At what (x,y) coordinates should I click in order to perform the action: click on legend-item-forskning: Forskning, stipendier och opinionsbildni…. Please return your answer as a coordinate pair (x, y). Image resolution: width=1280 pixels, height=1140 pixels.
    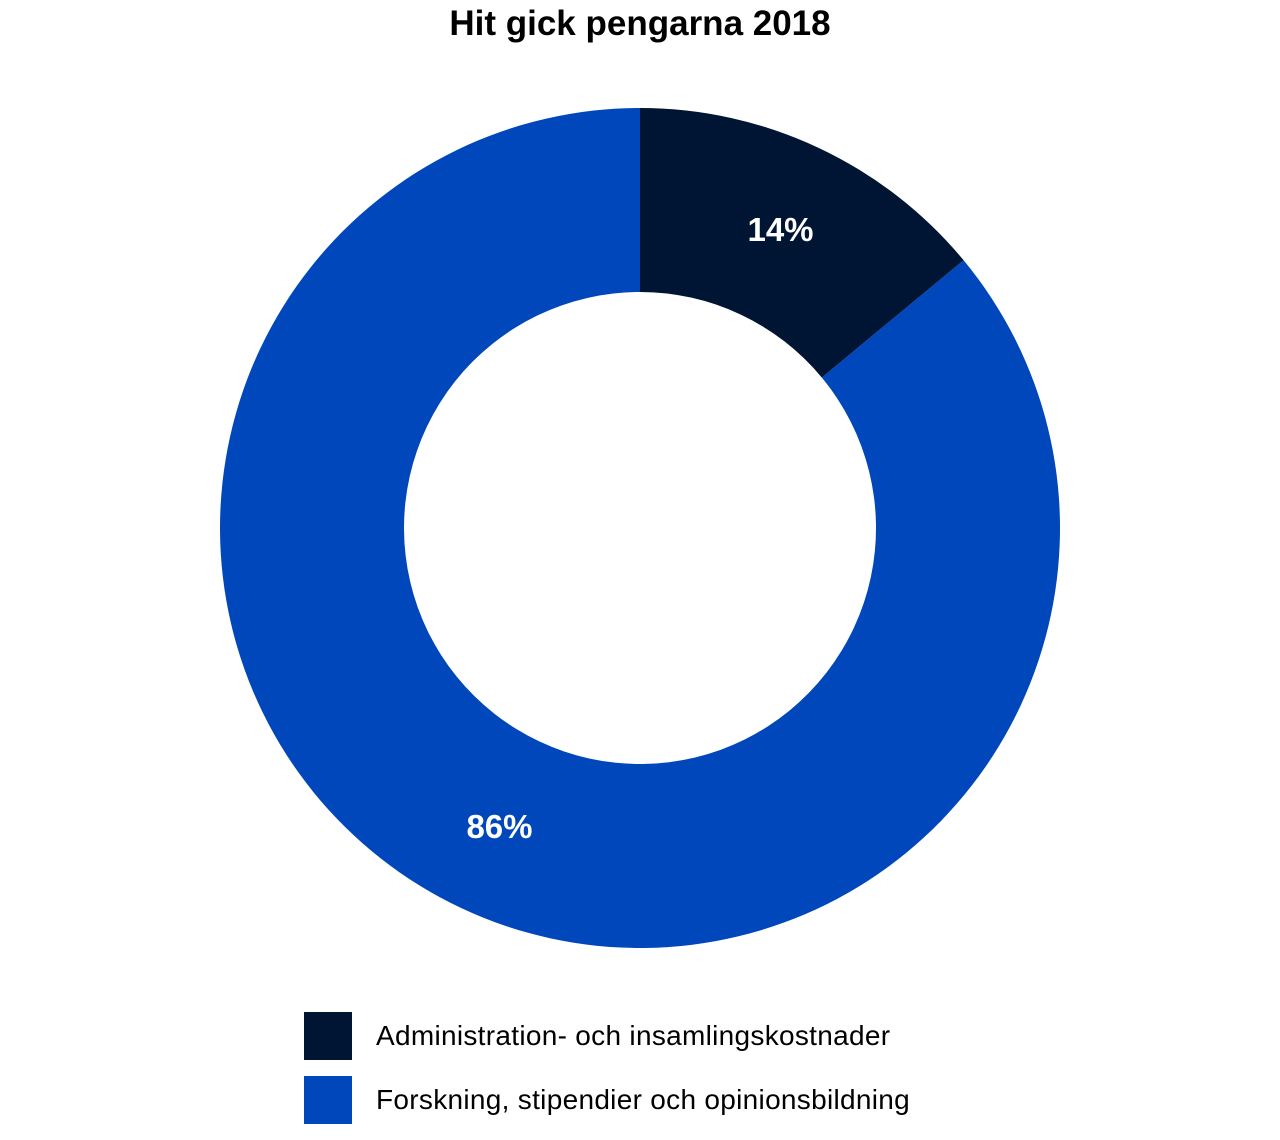
    Looking at the image, I should click on (607, 1100).